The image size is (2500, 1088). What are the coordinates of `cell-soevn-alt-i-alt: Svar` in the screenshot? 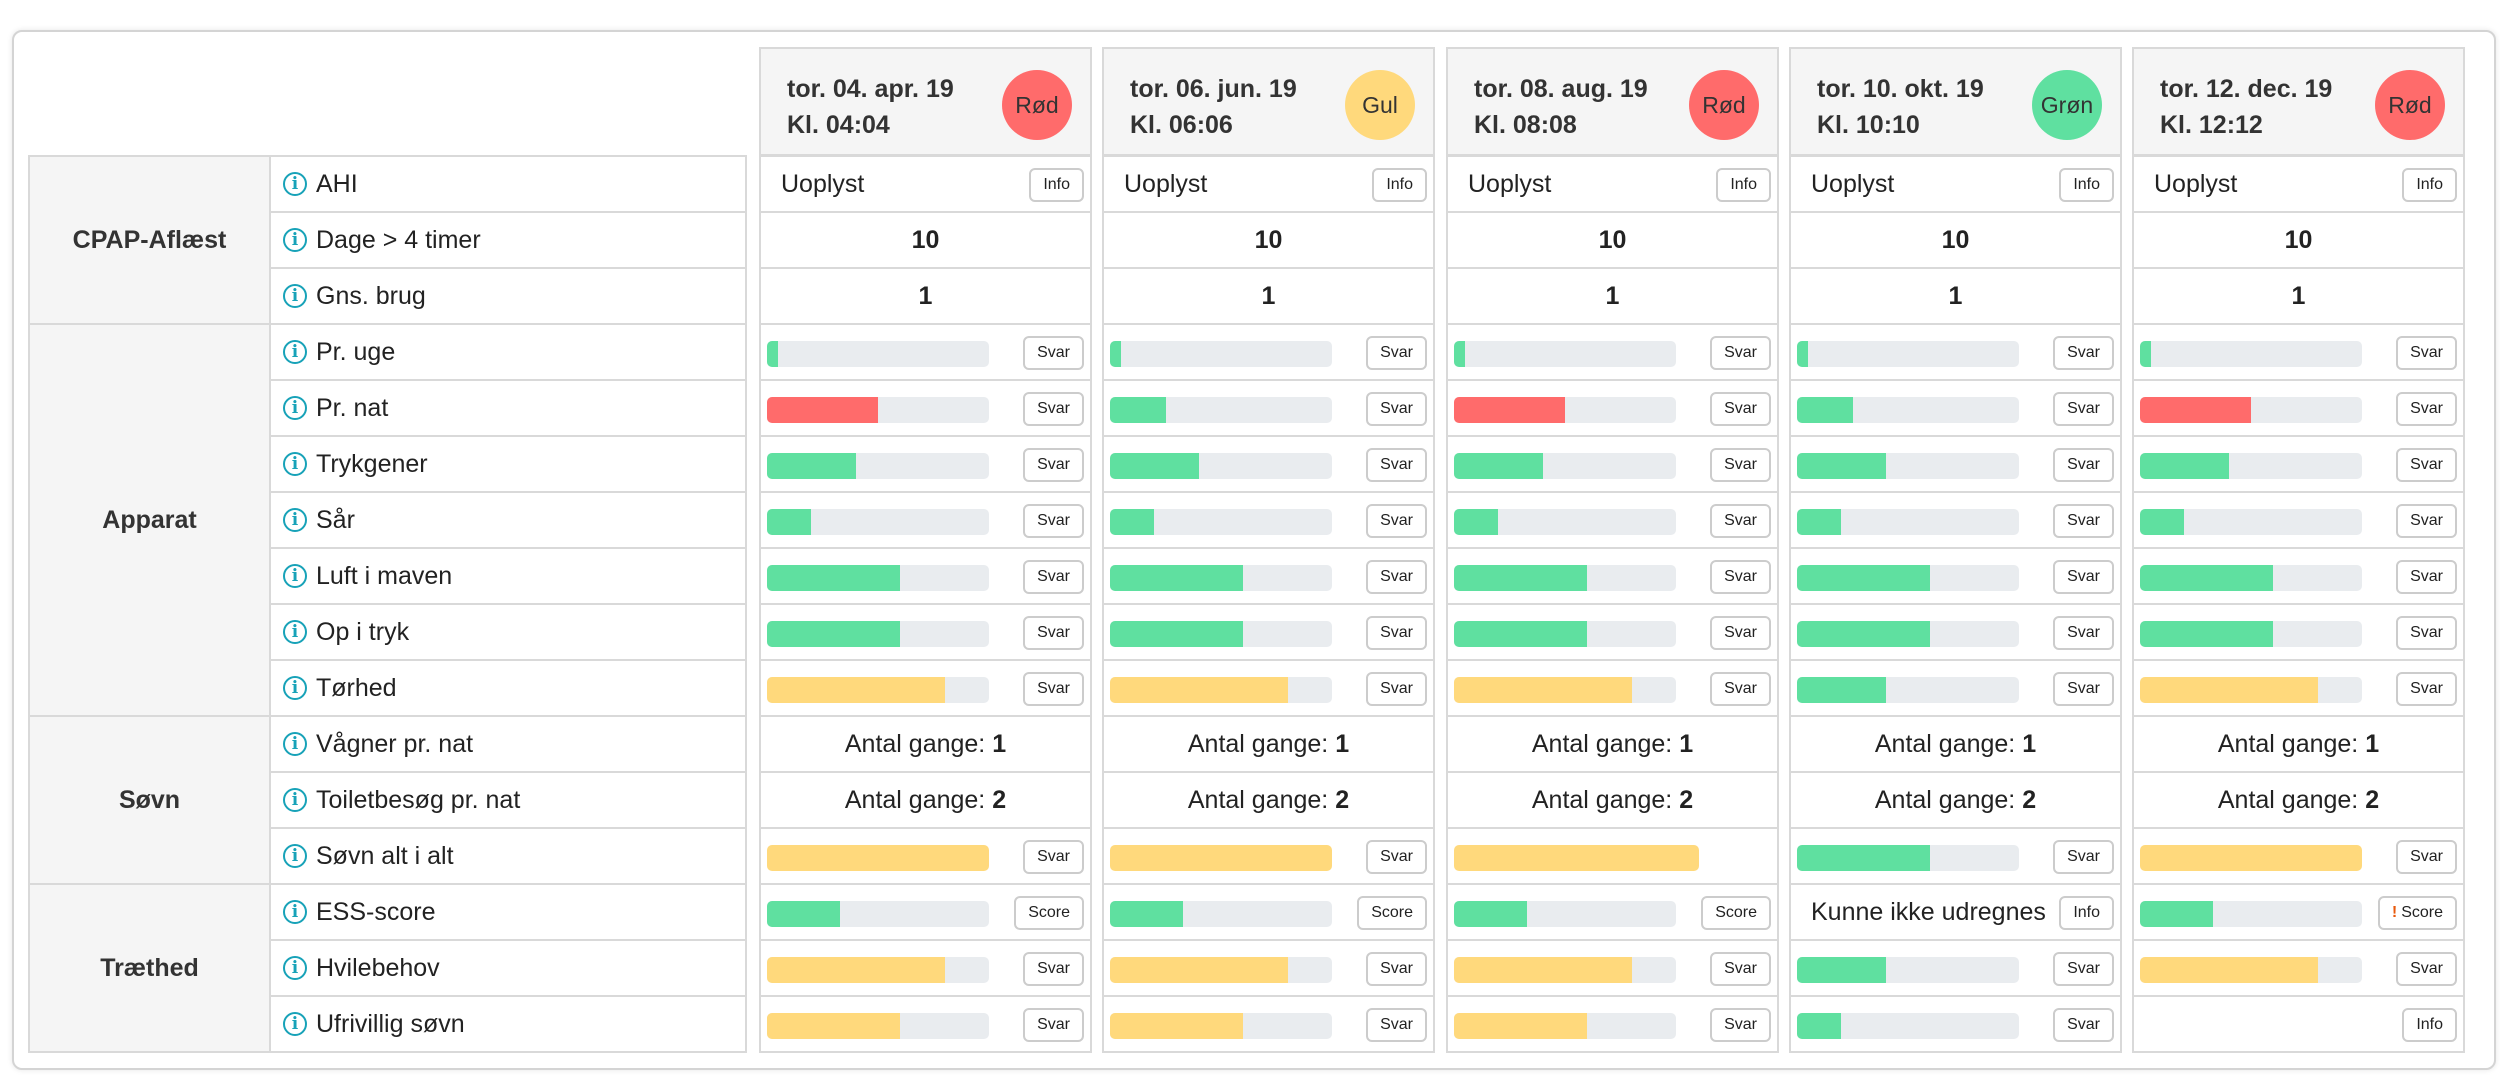 It's located at (1955, 856).